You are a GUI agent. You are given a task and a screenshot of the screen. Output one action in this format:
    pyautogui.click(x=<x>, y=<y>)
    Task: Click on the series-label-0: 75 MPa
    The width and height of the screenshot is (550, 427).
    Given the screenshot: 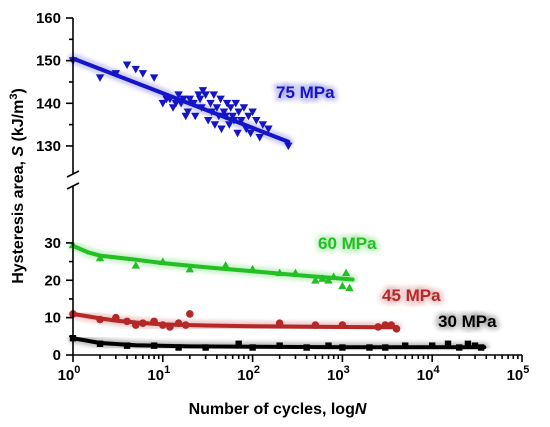 What is the action you would take?
    pyautogui.click(x=305, y=92)
    